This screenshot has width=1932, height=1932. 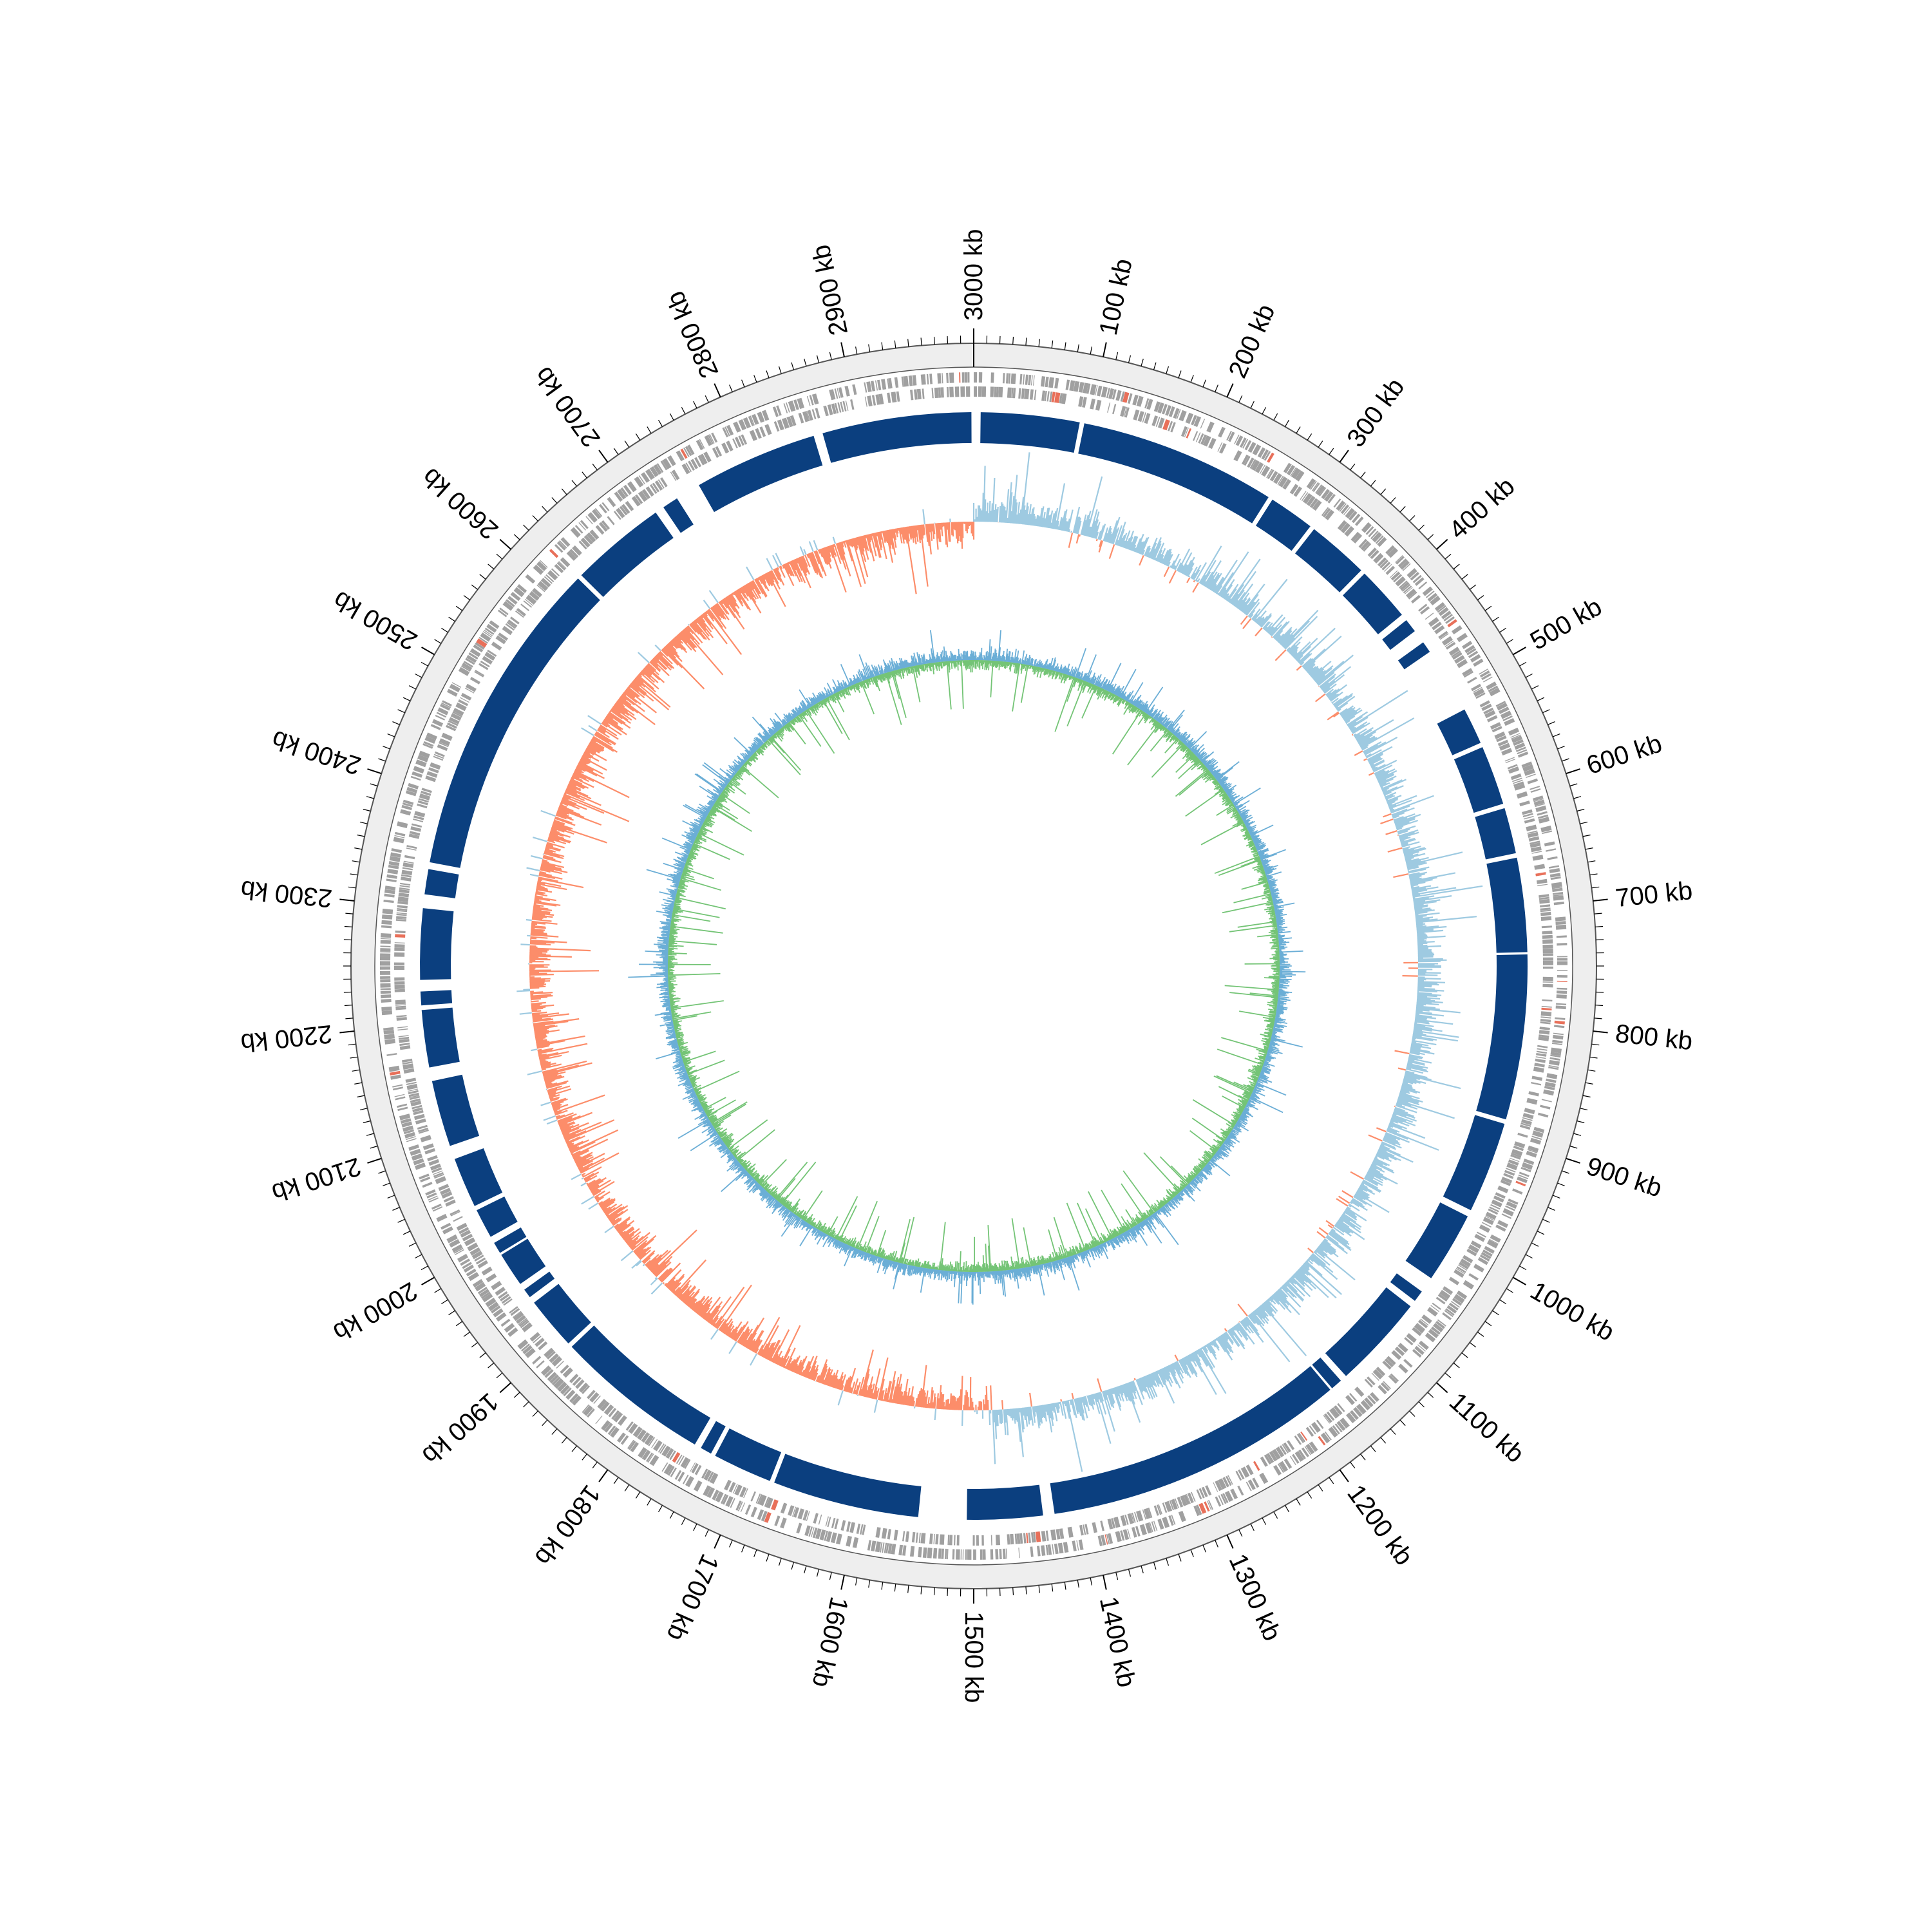 I want to click on axis-tick-label: 100 kb, so click(x=1116, y=297).